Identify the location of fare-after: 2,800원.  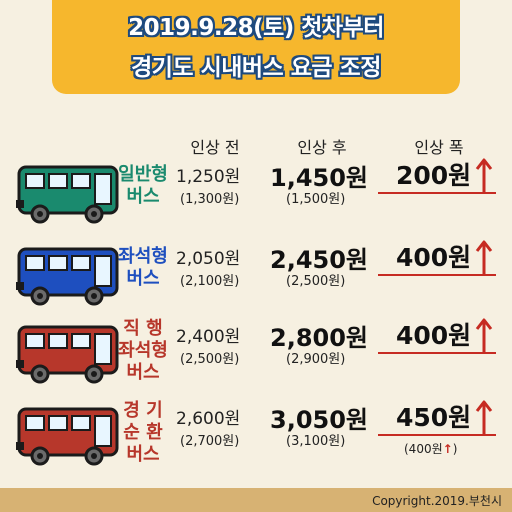
(319, 338).